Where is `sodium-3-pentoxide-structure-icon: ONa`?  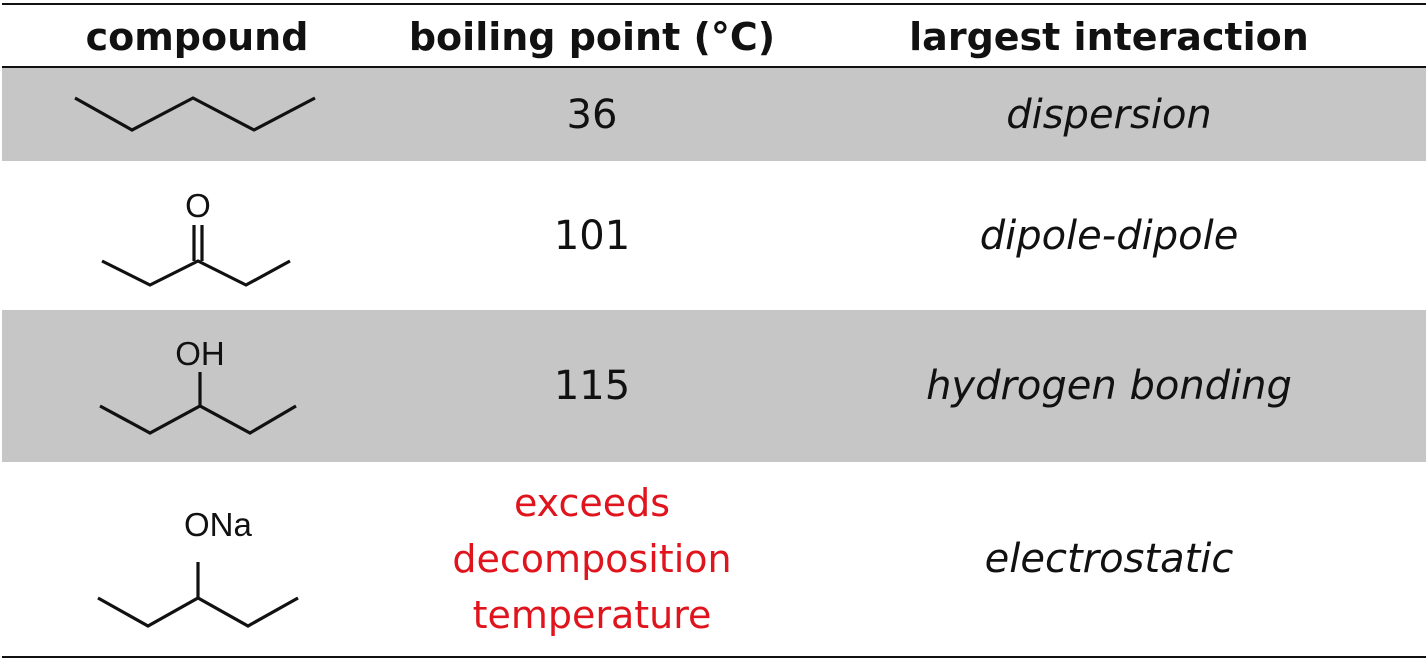
sodium-3-pentoxide-structure-icon: ONa is located at coordinates (198, 567).